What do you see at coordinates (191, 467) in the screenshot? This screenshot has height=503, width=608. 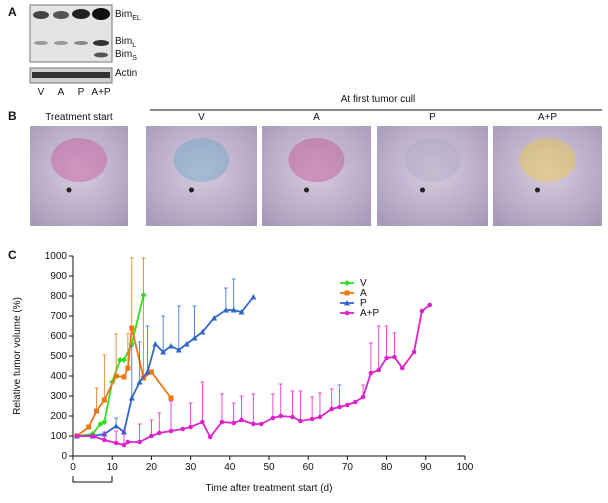 I see `x-tick-label: 30` at bounding box center [191, 467].